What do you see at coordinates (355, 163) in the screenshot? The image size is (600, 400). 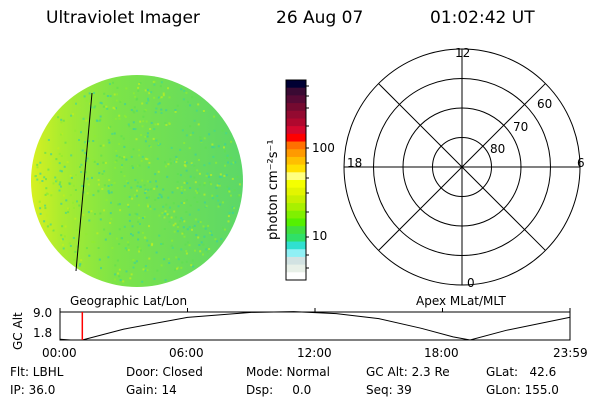 I see `mlt-18: 18` at bounding box center [355, 163].